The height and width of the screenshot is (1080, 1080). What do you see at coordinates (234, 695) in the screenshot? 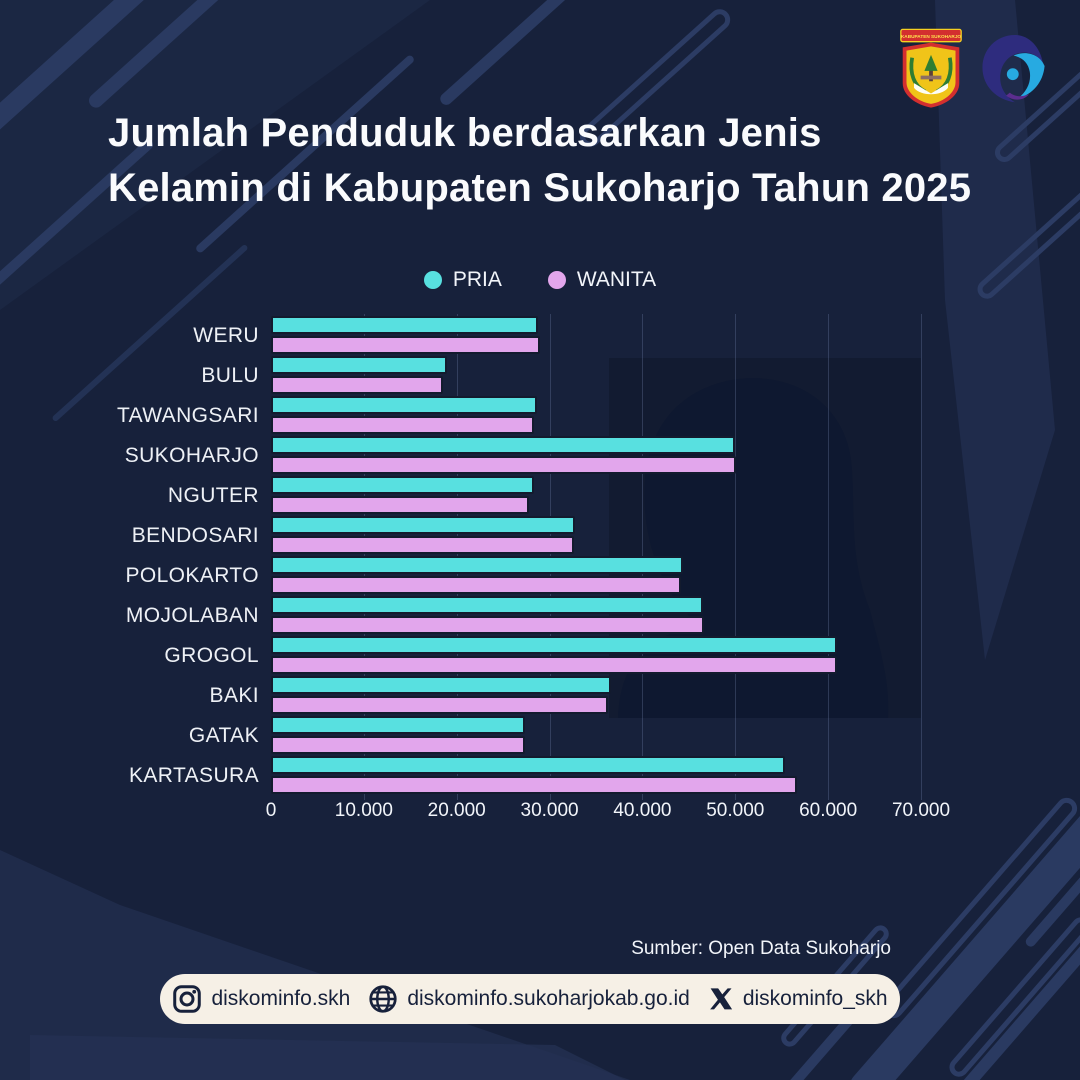
I see `category-label: BAKI` at bounding box center [234, 695].